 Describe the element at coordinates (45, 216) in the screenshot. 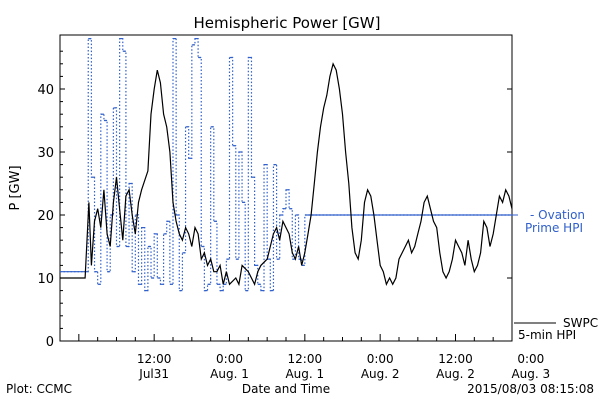

I see `y-tick-label: 20` at that location.